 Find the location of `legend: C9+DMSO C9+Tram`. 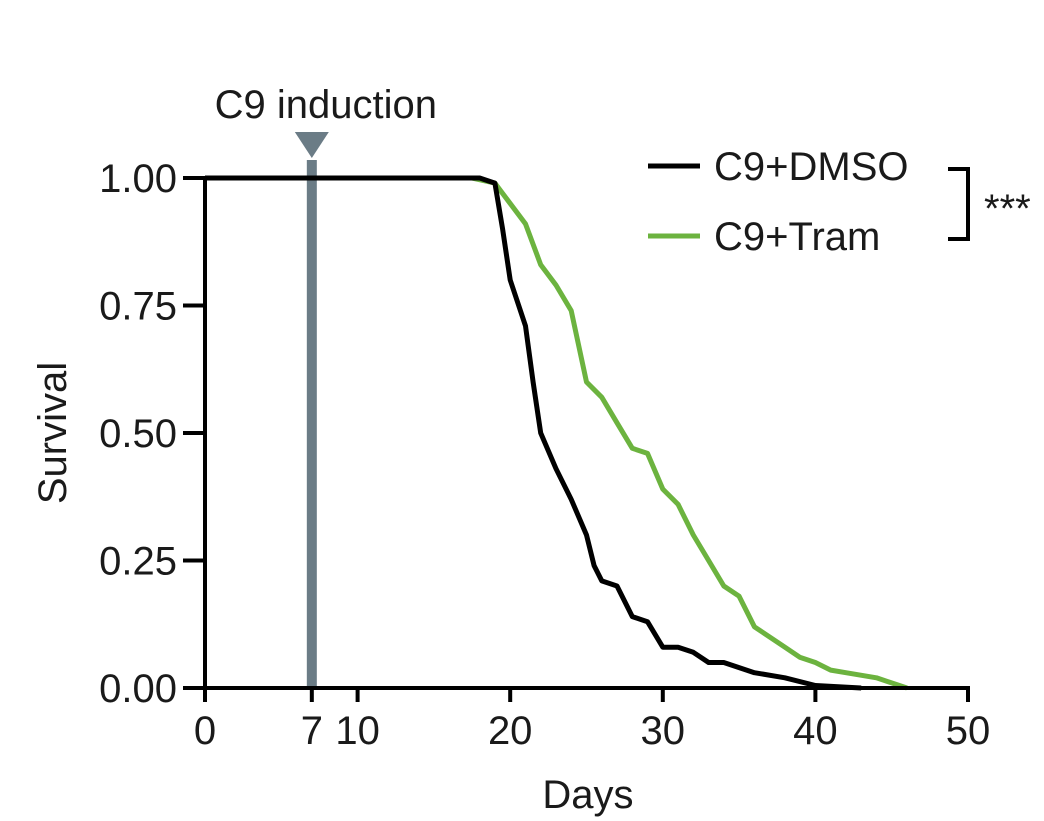

legend: C9+DMSO C9+Tram is located at coordinates (778, 202).